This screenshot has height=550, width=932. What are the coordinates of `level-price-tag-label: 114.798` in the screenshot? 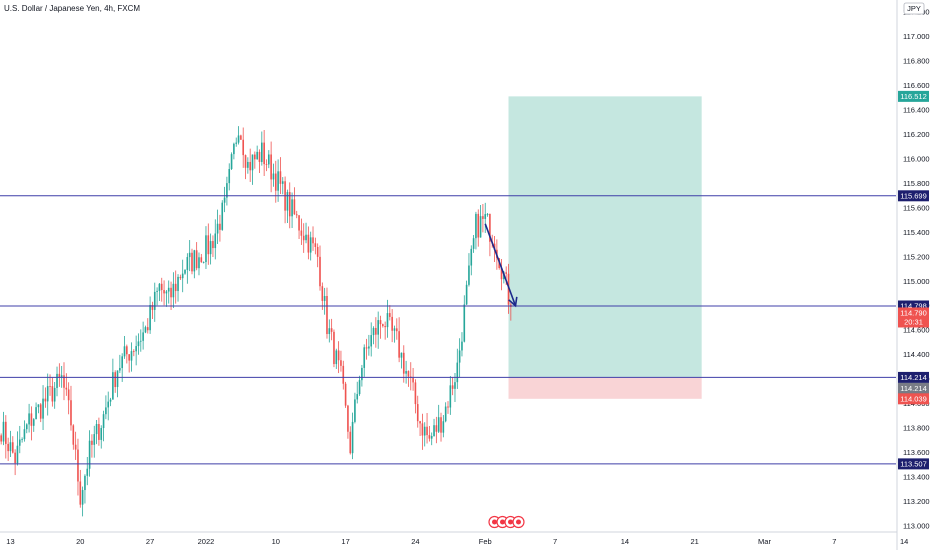 It's located at (913, 305).